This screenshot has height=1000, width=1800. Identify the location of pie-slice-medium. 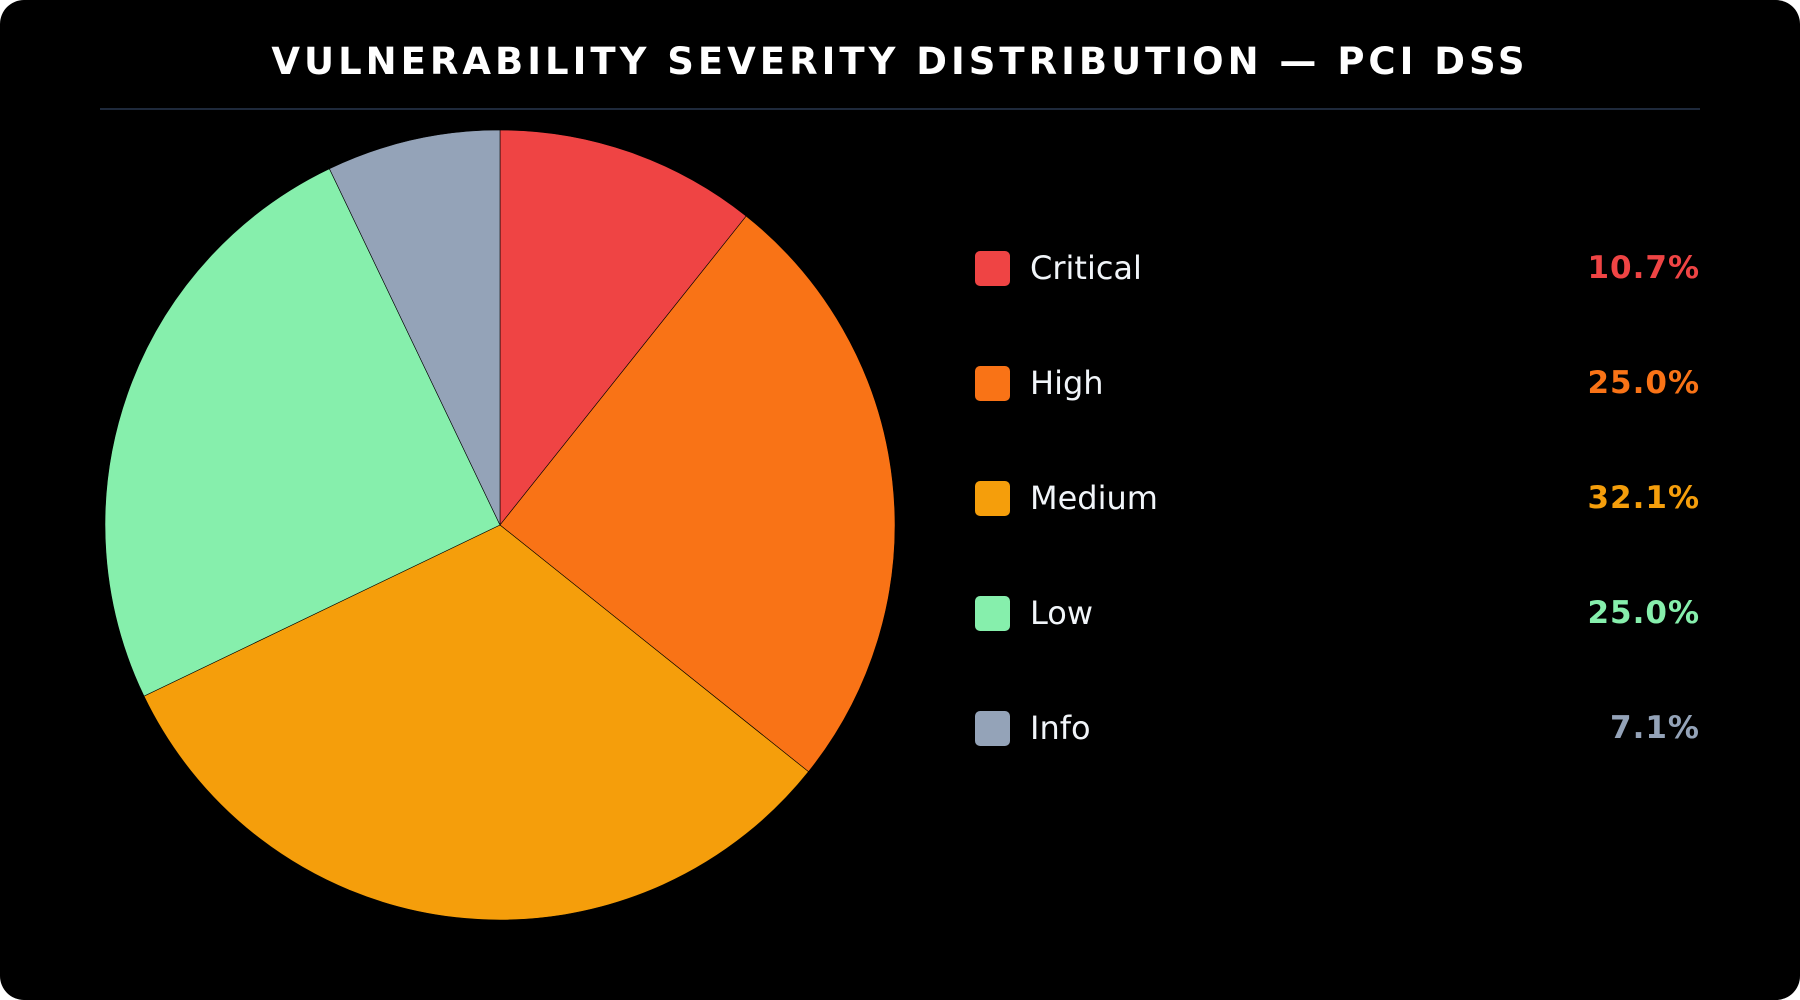
(476, 722).